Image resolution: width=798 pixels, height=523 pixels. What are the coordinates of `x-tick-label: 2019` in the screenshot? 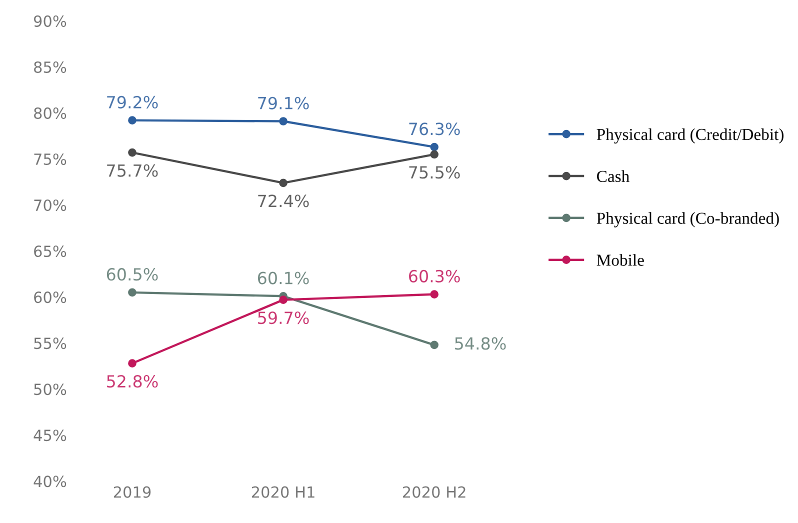 It's located at (132, 492).